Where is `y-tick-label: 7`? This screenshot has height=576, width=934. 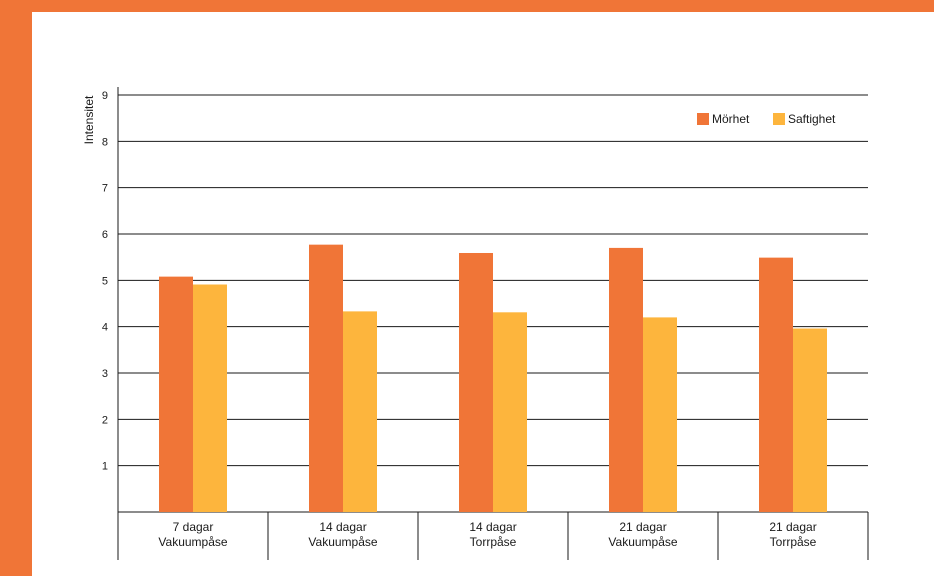 y-tick-label: 7 is located at coordinates (105, 189).